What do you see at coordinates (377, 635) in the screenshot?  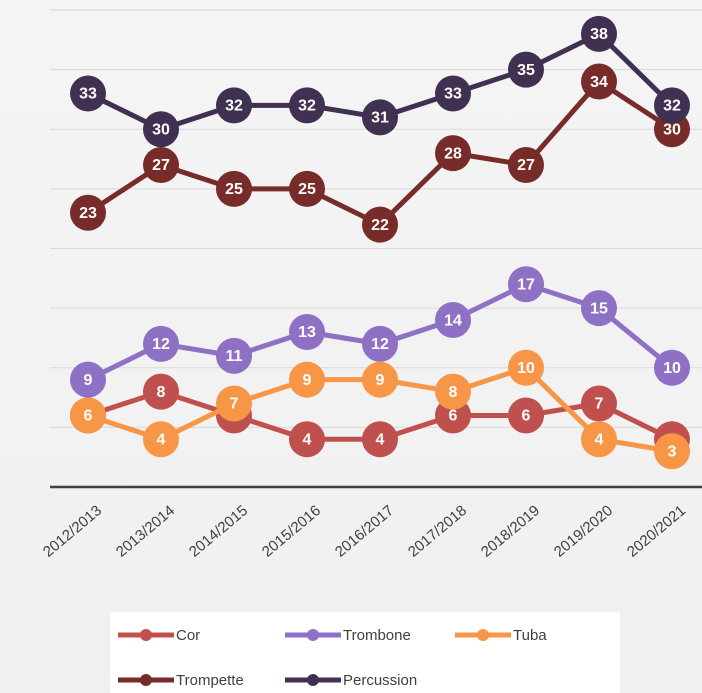 I see `legend-label: Trombone` at bounding box center [377, 635].